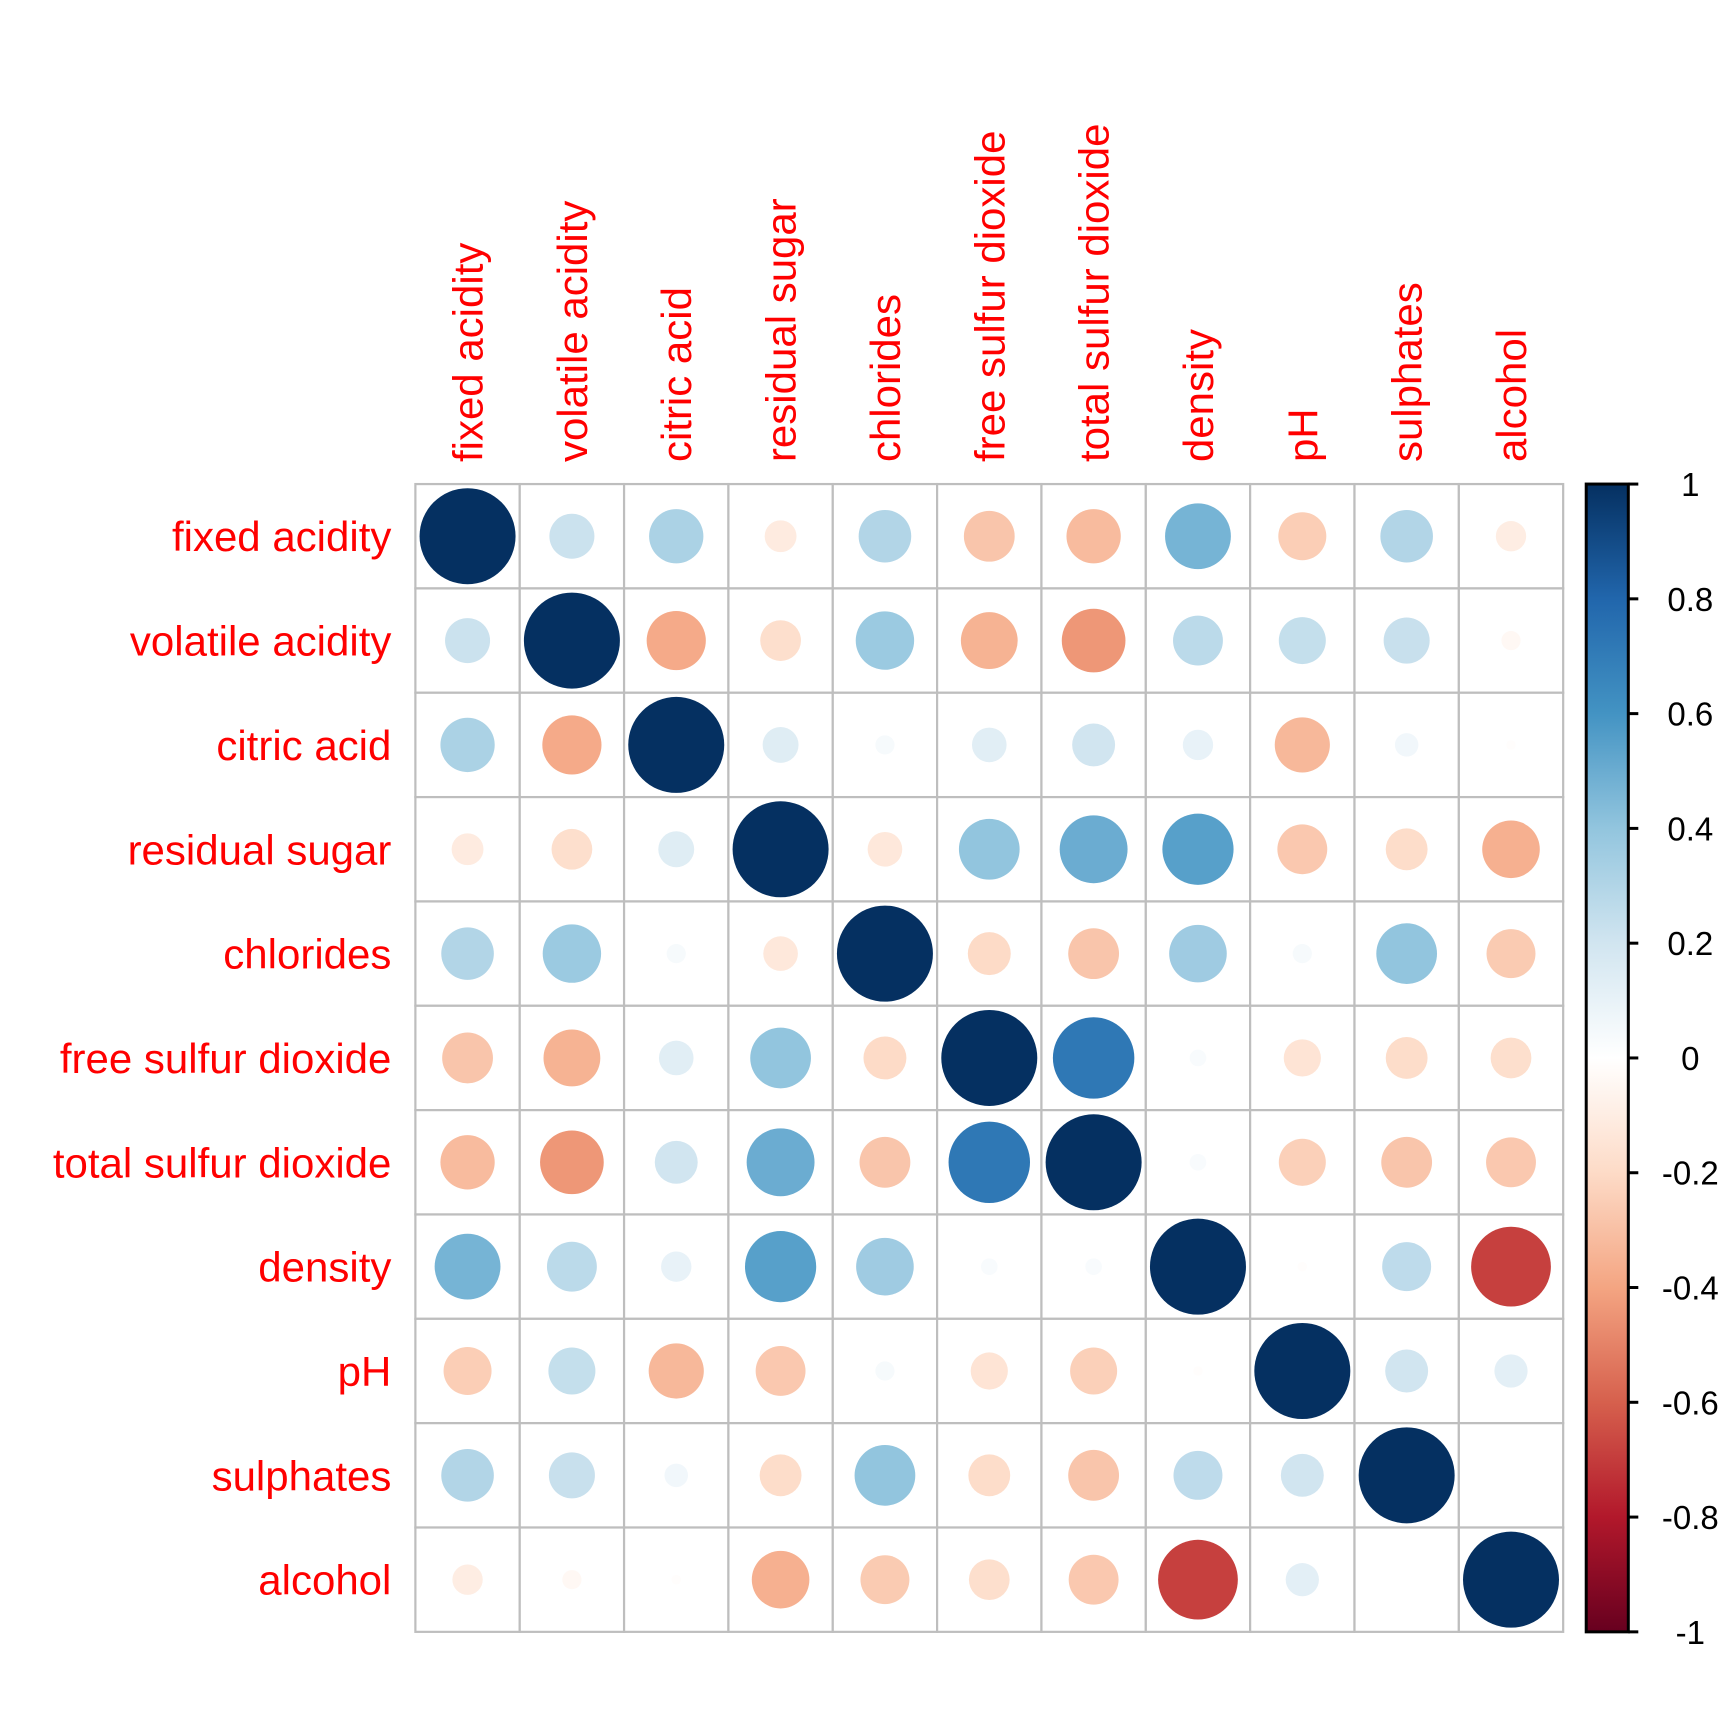 This screenshot has height=1728, width=1728. I want to click on row-label: free sulfur dioxide, so click(226, 1058).